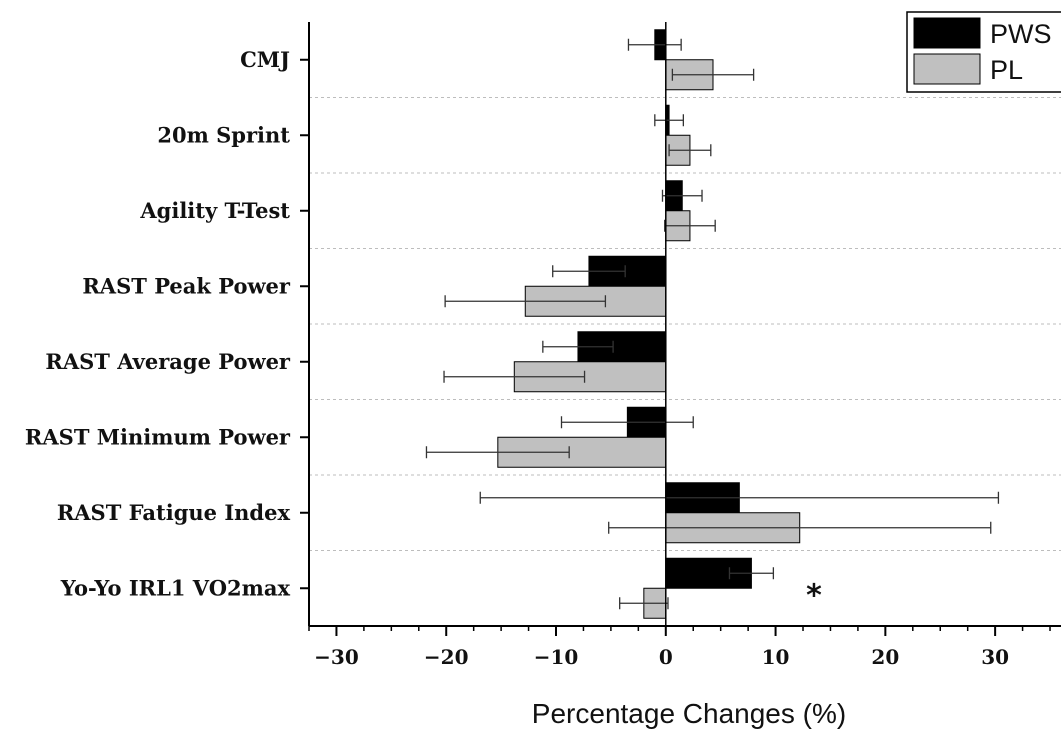  What do you see at coordinates (947, 69) in the screenshot?
I see `legend-swatch-pl` at bounding box center [947, 69].